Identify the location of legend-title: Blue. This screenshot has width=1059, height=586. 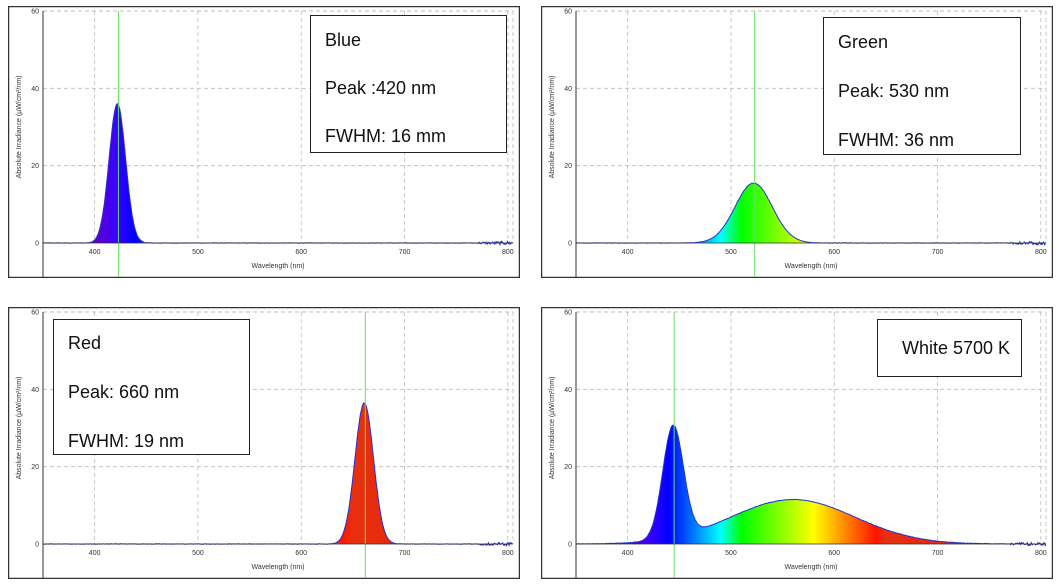
(343, 40).